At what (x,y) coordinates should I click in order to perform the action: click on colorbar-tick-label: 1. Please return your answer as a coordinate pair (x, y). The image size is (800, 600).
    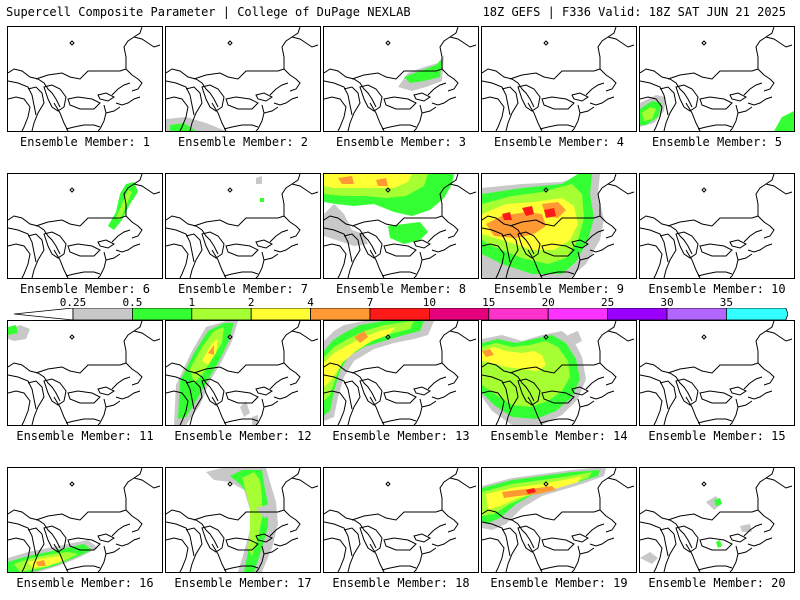
    Looking at the image, I should click on (192, 302).